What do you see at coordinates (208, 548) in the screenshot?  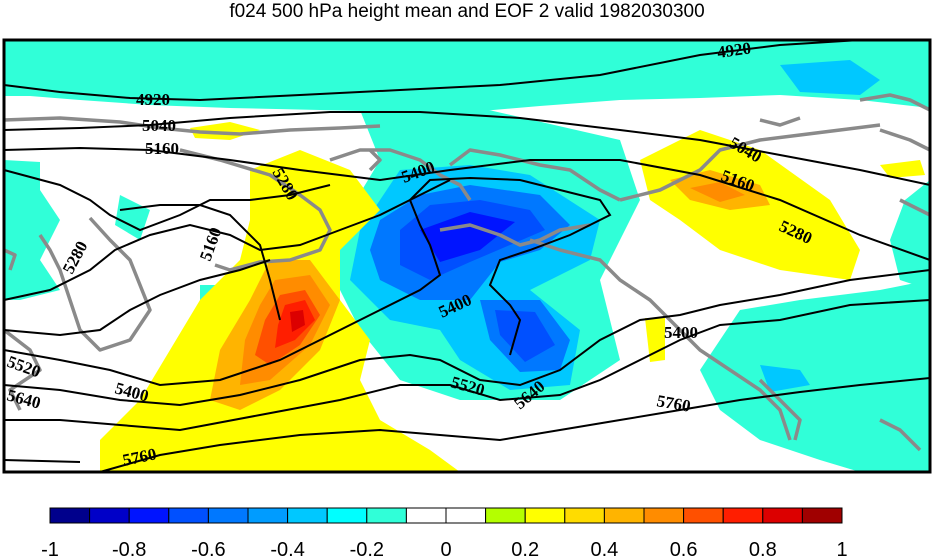 I see `colorbar-tick-label: -0.6` at bounding box center [208, 548].